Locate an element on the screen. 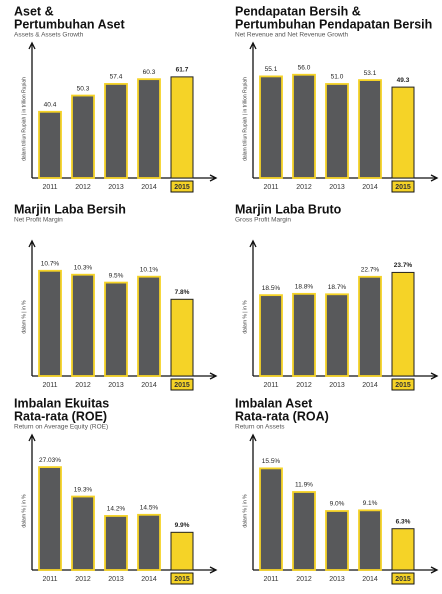  value-label: 9.1% is located at coordinates (370, 503).